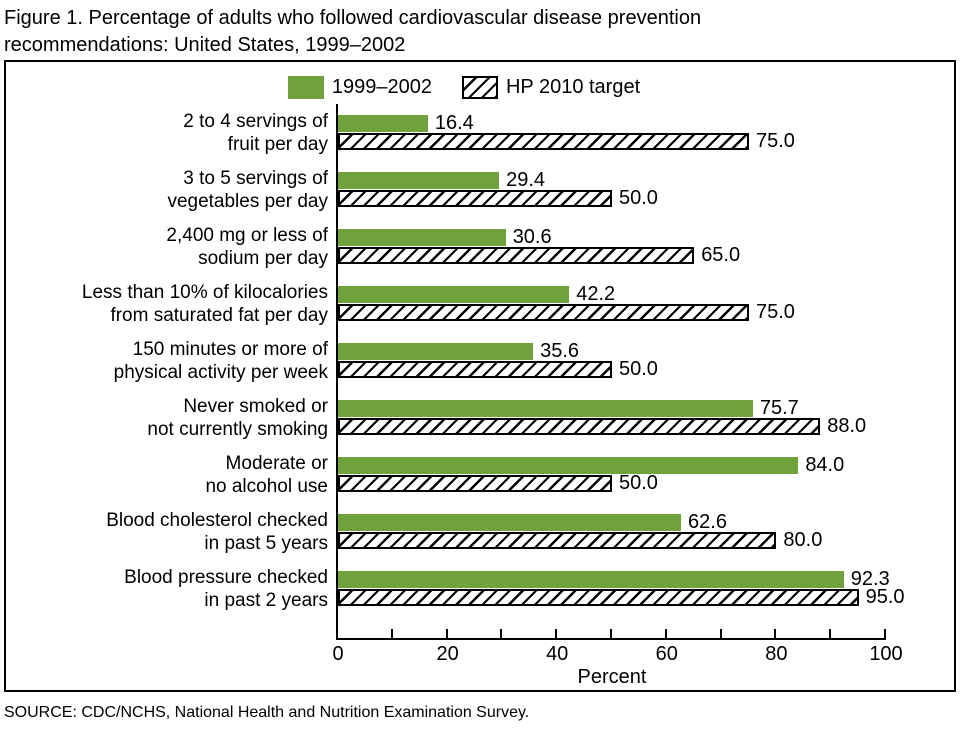  I want to click on bar-value-label: 80.0, so click(803, 540).